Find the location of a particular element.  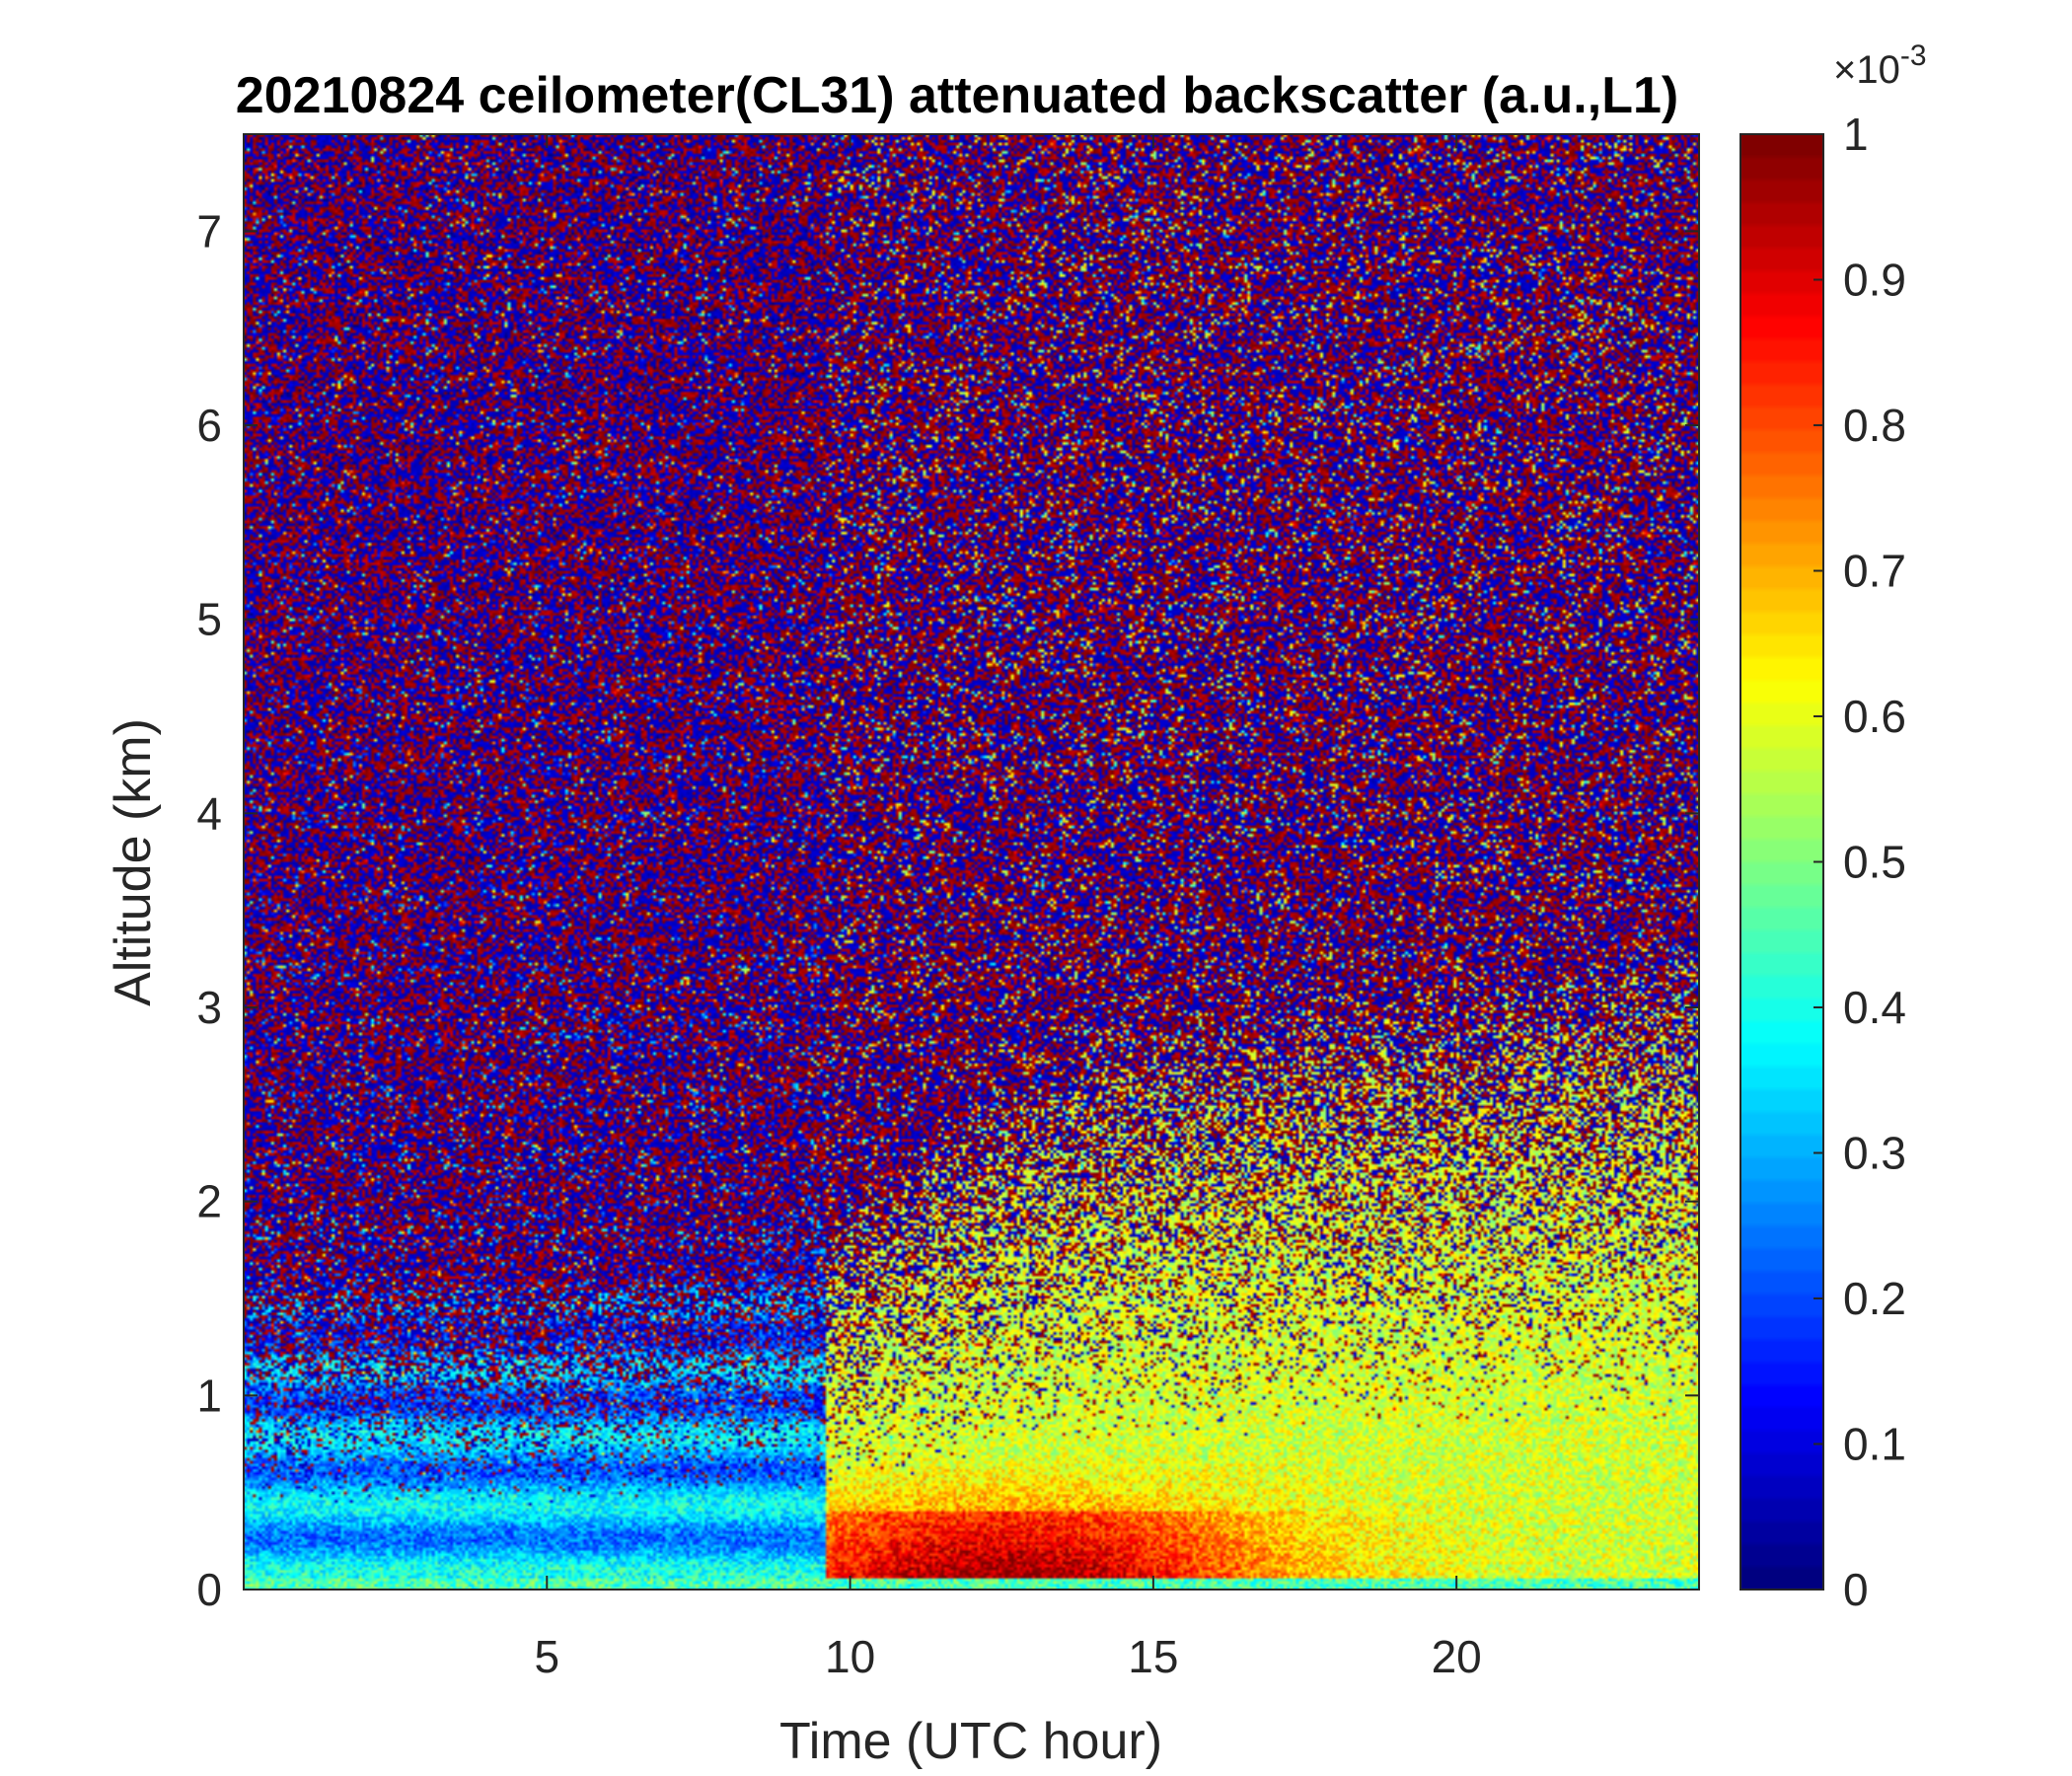

y-tick-label: 2 is located at coordinates (209, 1202).